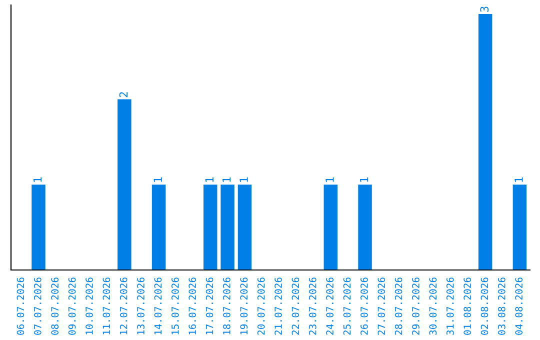 The image size is (540, 340). I want to click on x-tick-label: 26.07.2026, so click(364, 306).